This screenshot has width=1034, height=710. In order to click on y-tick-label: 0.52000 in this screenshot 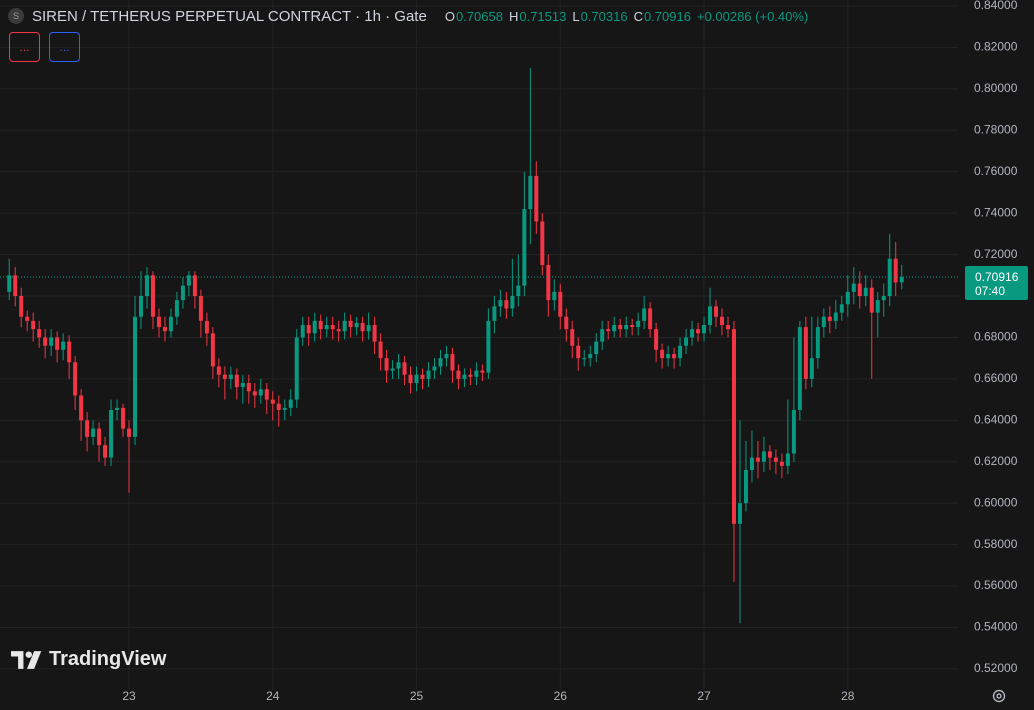, I will do `click(996, 668)`.